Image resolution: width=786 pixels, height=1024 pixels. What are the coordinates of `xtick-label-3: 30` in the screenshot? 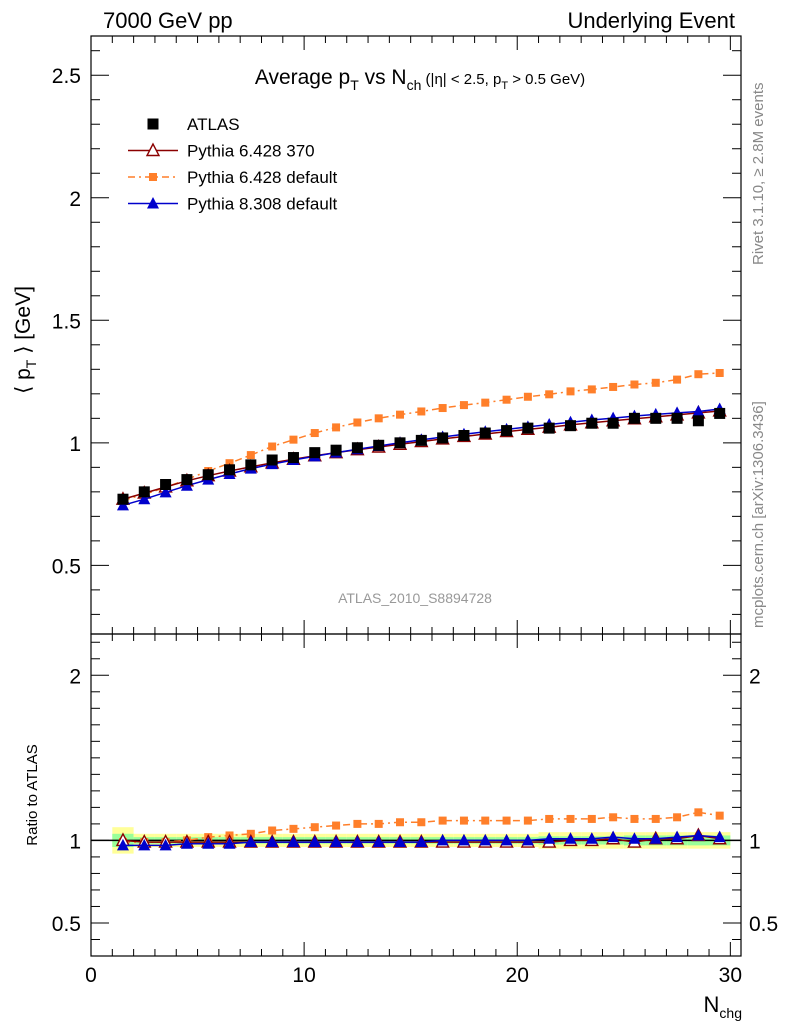 It's located at (730, 975).